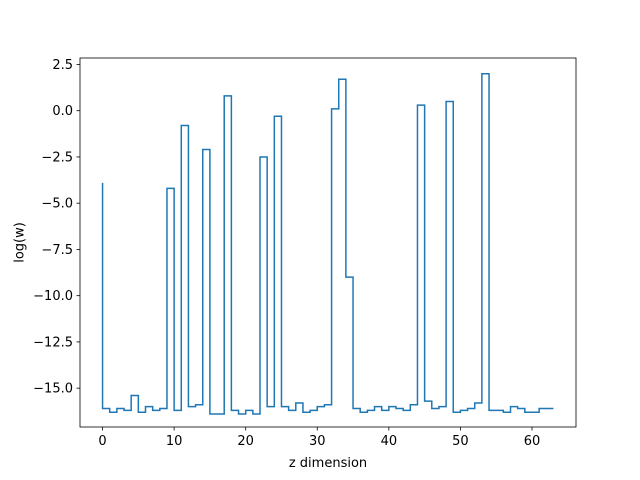 The image size is (640, 480). What do you see at coordinates (57, 250) in the screenshot?
I see `y-tick-label: −7.5` at bounding box center [57, 250].